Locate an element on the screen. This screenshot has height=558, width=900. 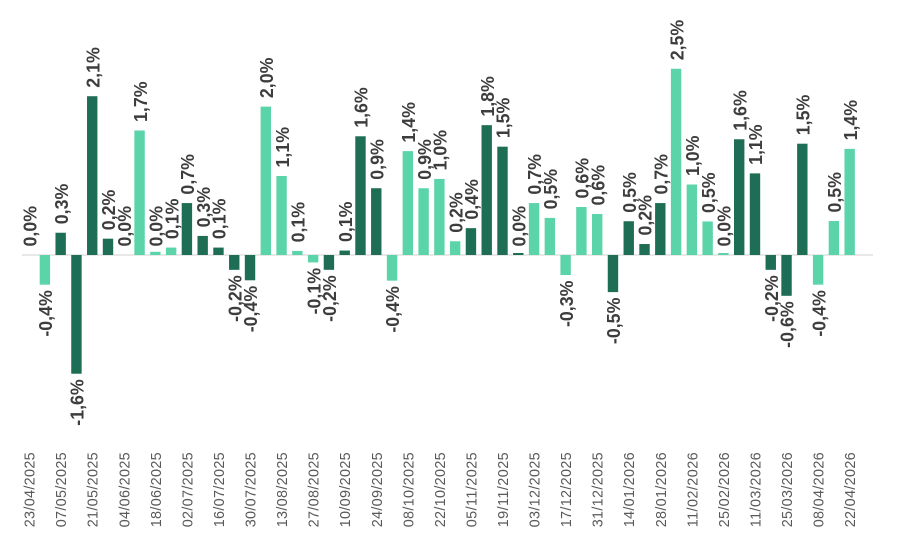
svg-text: 08/04/2026 is located at coordinates (820, 489).